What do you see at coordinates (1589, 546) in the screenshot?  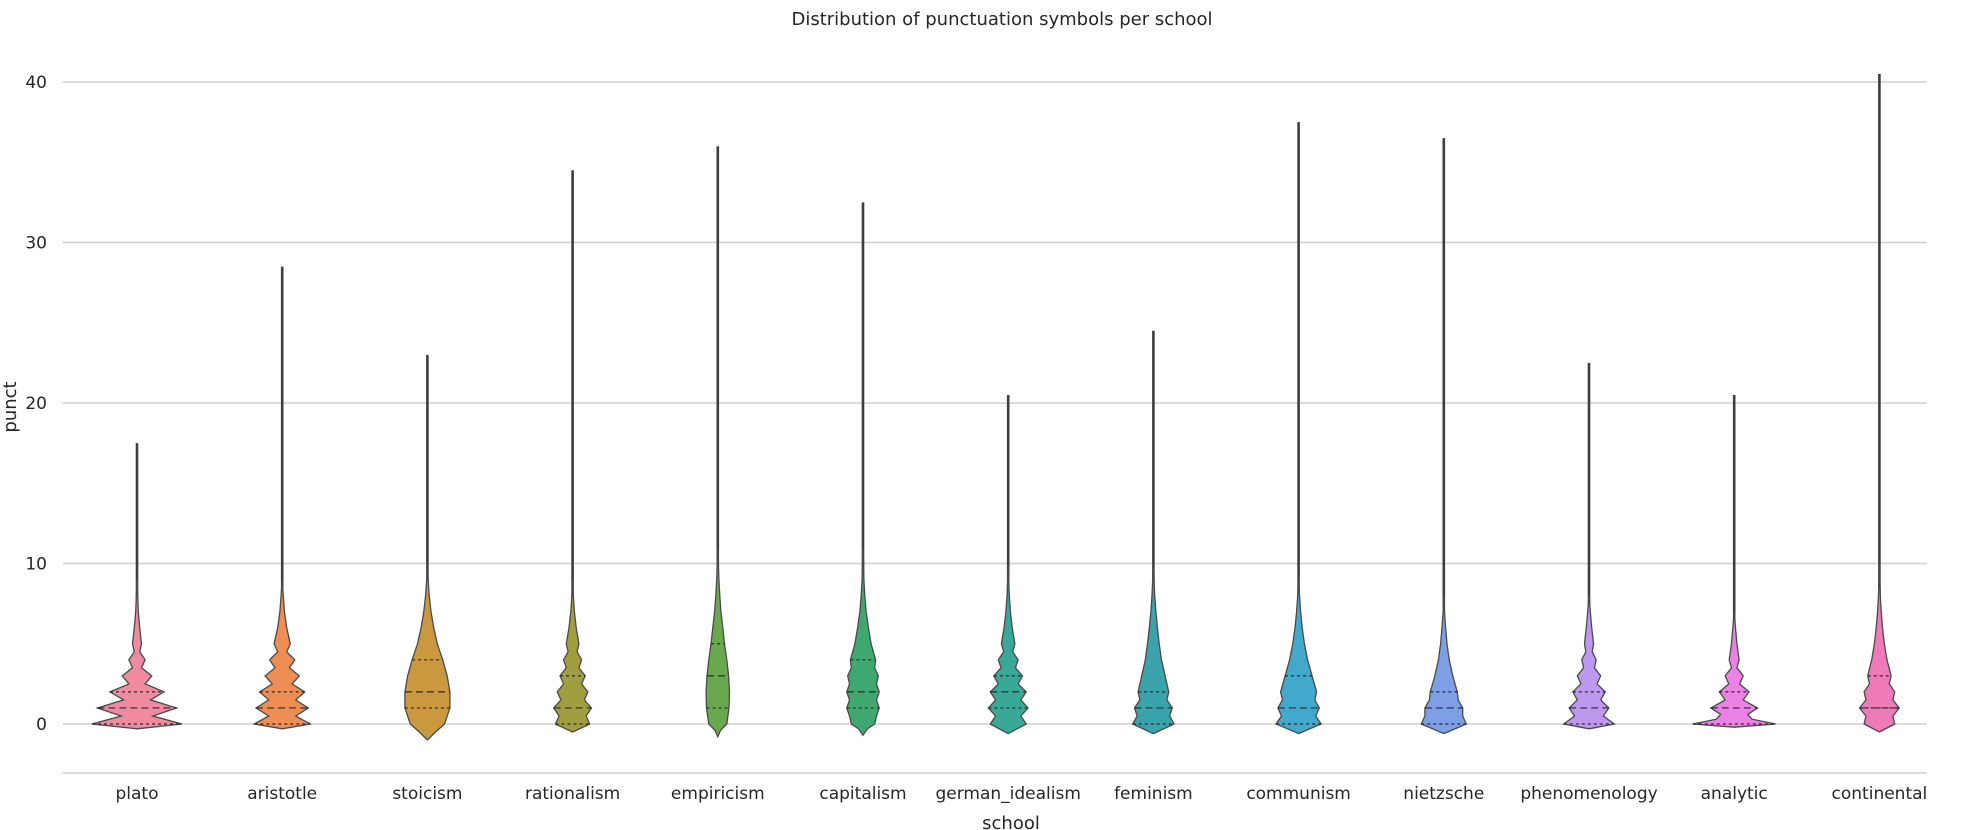 I see `violin-phenomenology` at bounding box center [1589, 546].